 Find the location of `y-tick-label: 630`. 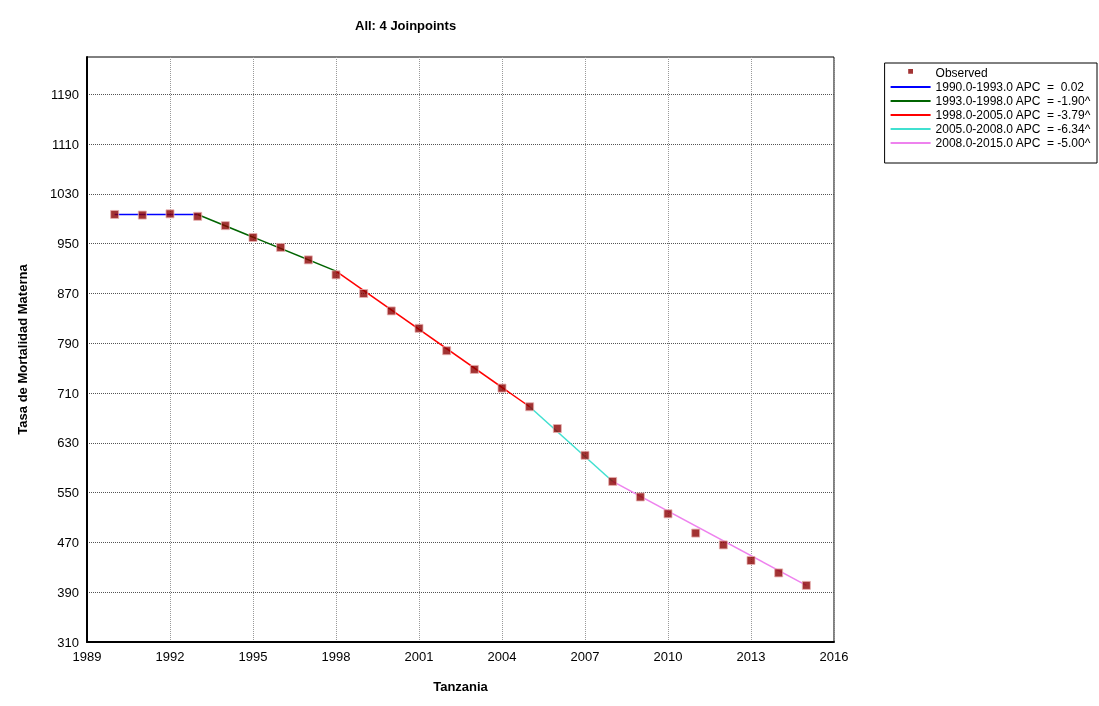

y-tick-label: 630 is located at coordinates (68, 443).